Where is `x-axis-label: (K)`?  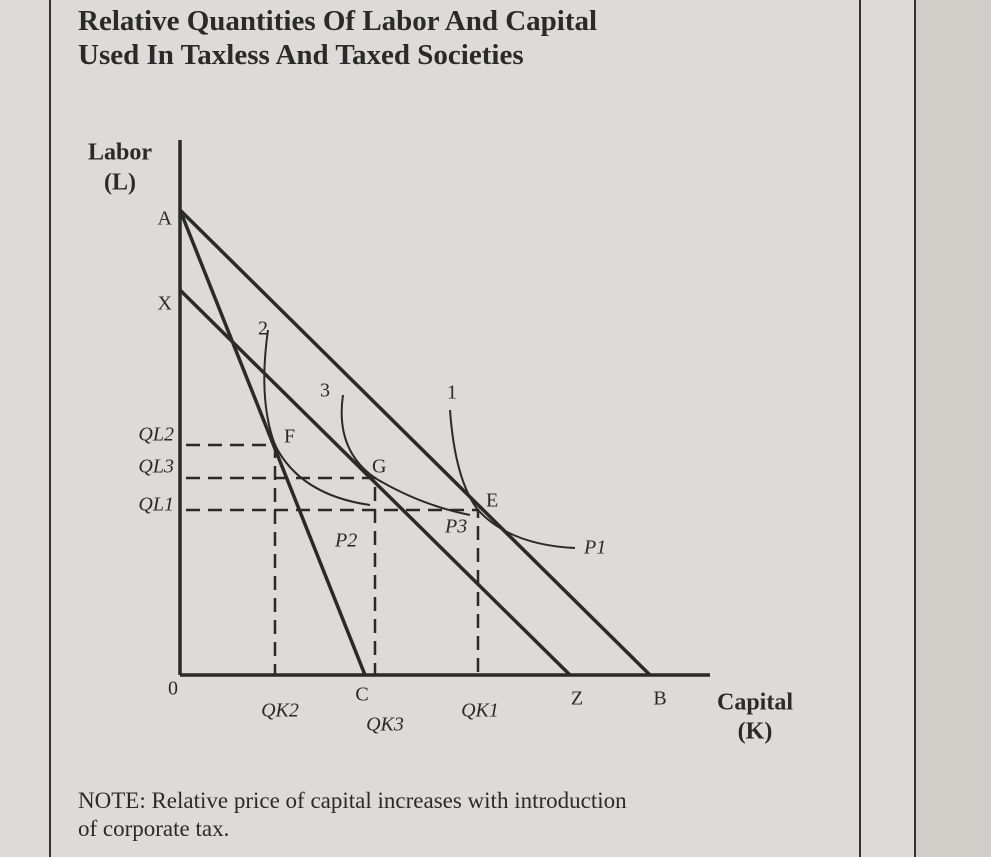 x-axis-label: (K) is located at coordinates (755, 732).